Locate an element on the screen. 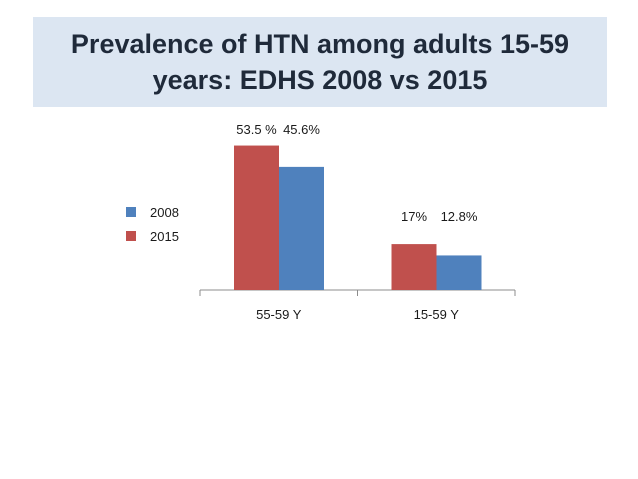 The width and height of the screenshot is (638, 479). legend-label-2015: 2015 is located at coordinates (164, 236).